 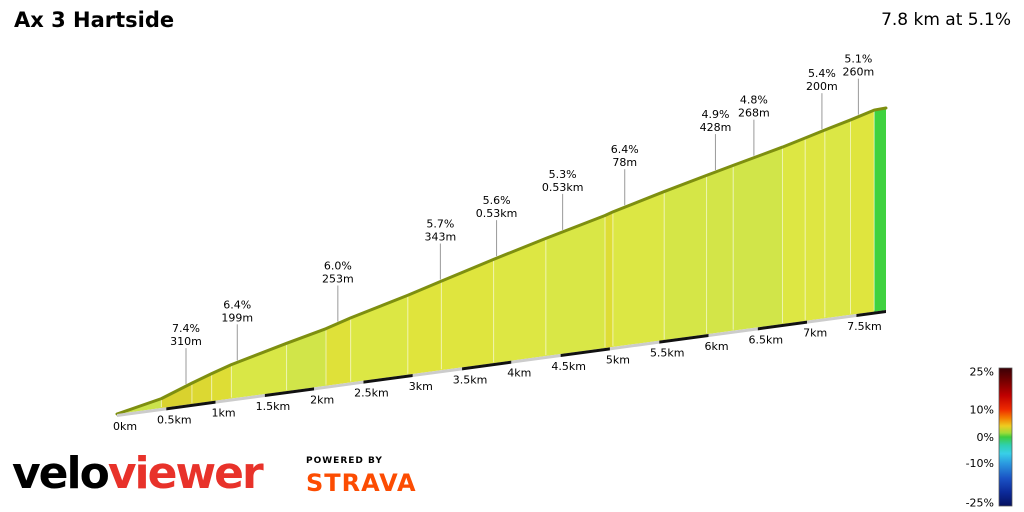 I want to click on veloviewer-logo: veloviewer, so click(x=138, y=474).